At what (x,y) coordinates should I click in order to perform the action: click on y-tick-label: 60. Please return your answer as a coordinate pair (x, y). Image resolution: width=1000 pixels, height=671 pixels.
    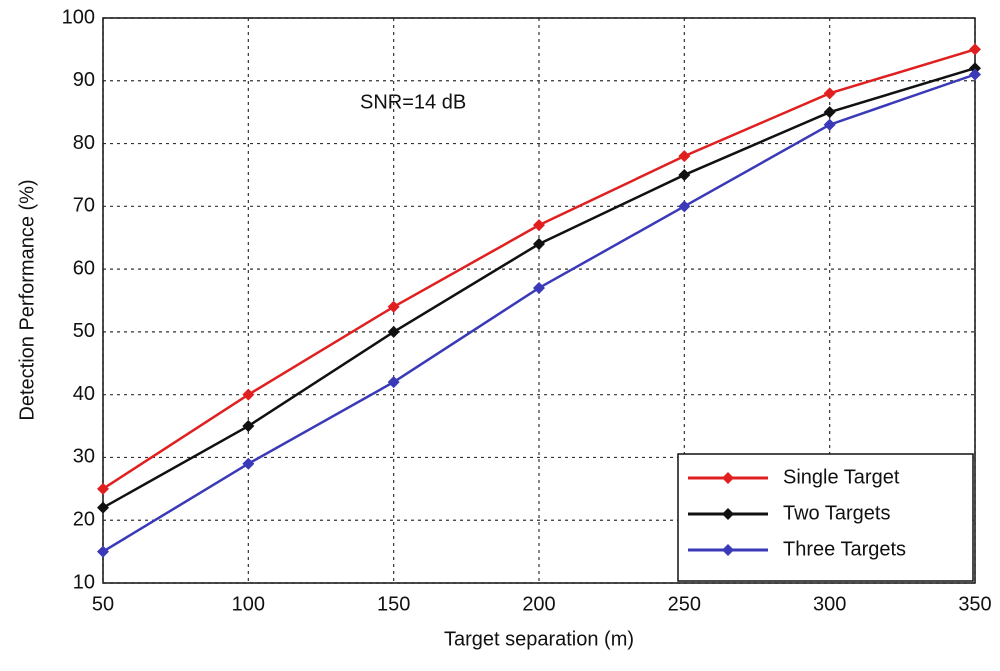
    Looking at the image, I should click on (84, 268).